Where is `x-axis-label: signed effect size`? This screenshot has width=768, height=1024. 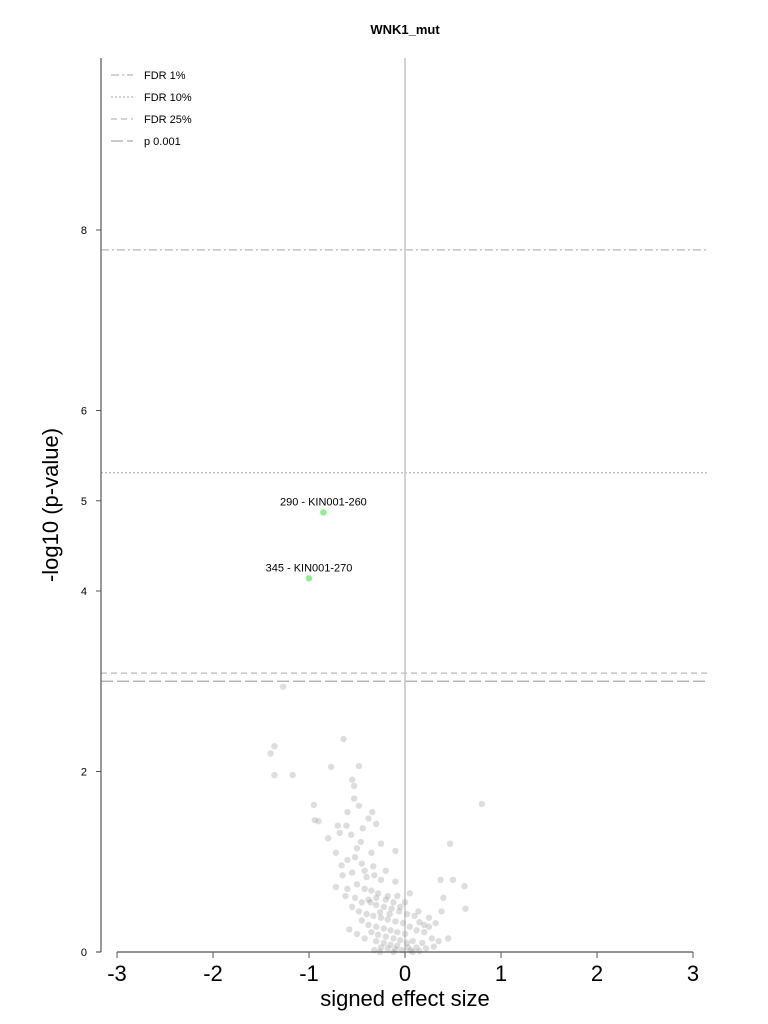
x-axis-label: signed effect size is located at coordinates (405, 998).